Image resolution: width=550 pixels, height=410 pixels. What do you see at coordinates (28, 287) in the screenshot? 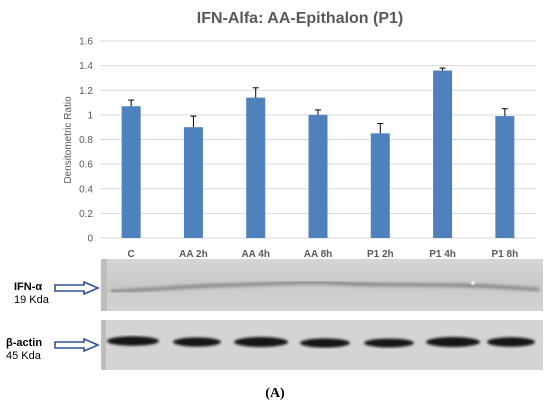
I see `ifn-alpha-name: IFN-α` at bounding box center [28, 287].